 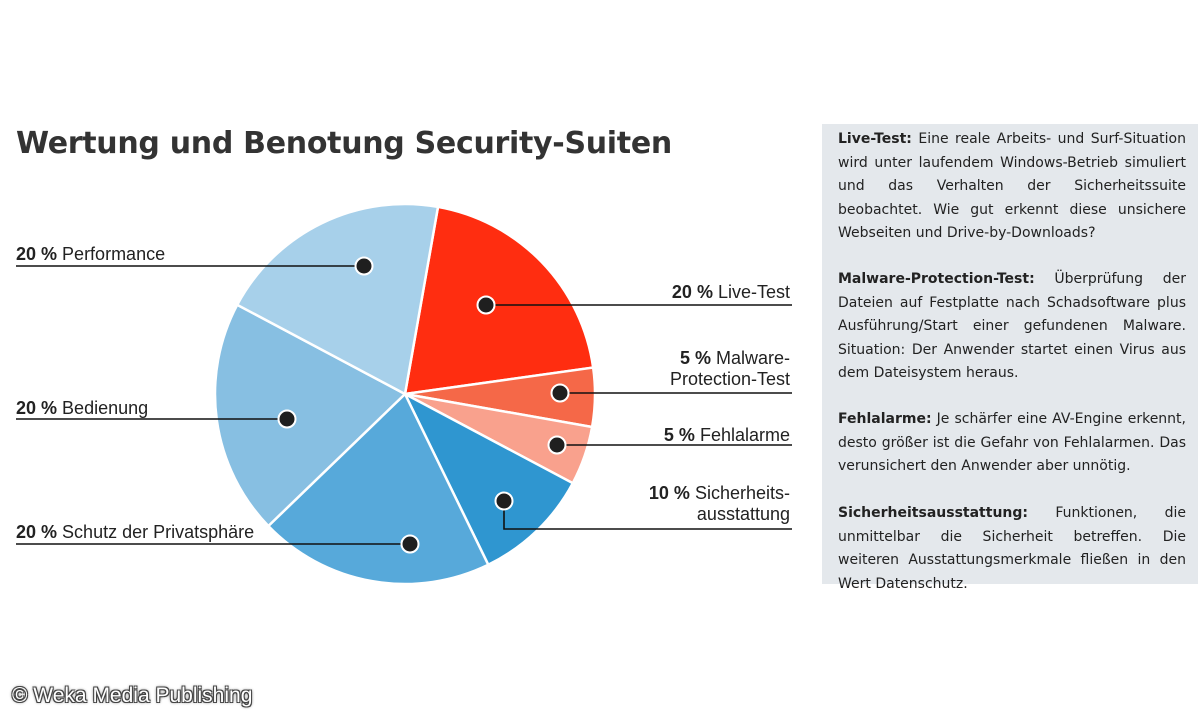 I want to click on label-performance: 20 % Performance, so click(x=90, y=254).